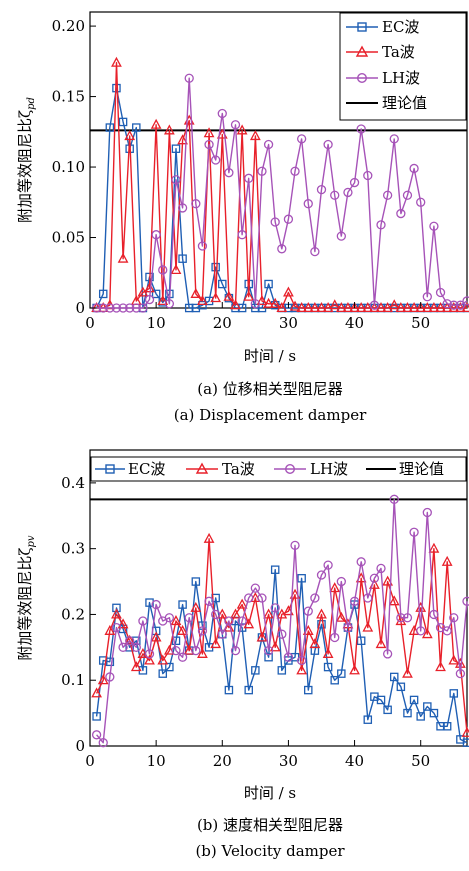 The height and width of the screenshot is (871, 469). Describe the element at coordinates (288, 323) in the screenshot. I see `x-tick-label-a: 30` at that location.